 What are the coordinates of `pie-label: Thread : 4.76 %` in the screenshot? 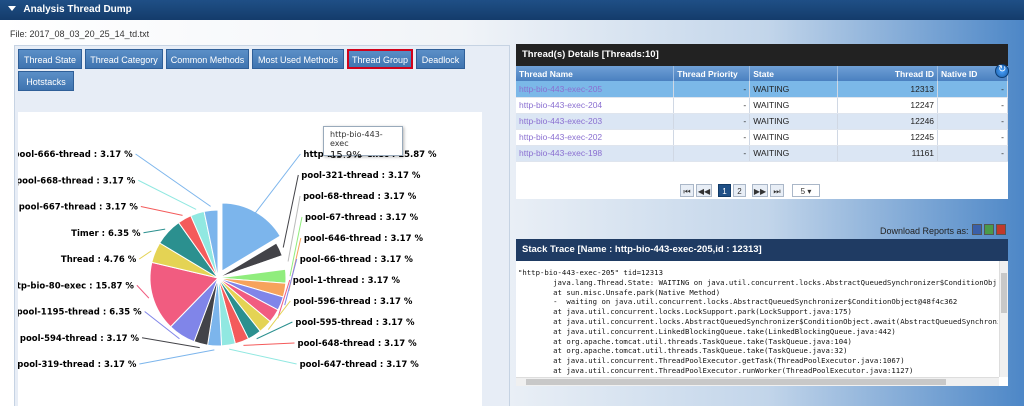 It's located at (99, 260).